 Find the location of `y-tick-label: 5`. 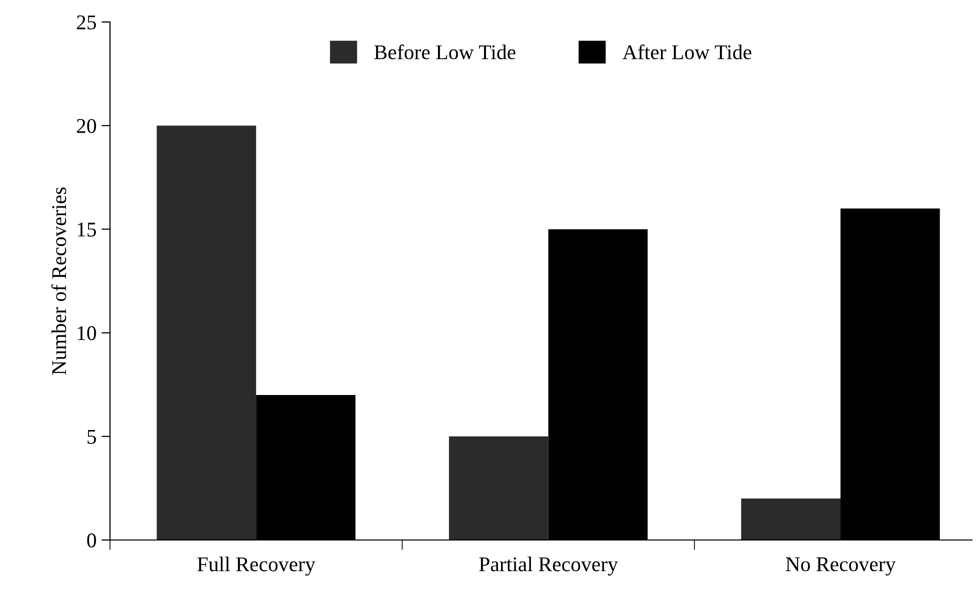

y-tick-label: 5 is located at coordinates (92, 437).